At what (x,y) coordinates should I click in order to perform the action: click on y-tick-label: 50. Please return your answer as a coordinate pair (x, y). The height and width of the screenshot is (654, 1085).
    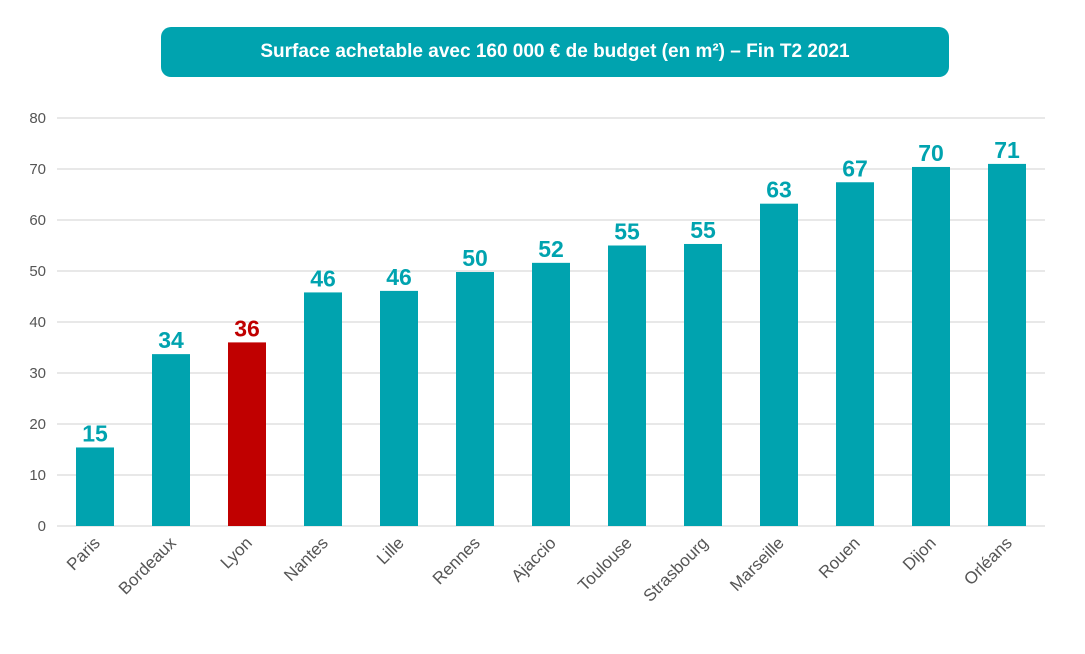
    Looking at the image, I should click on (37, 271).